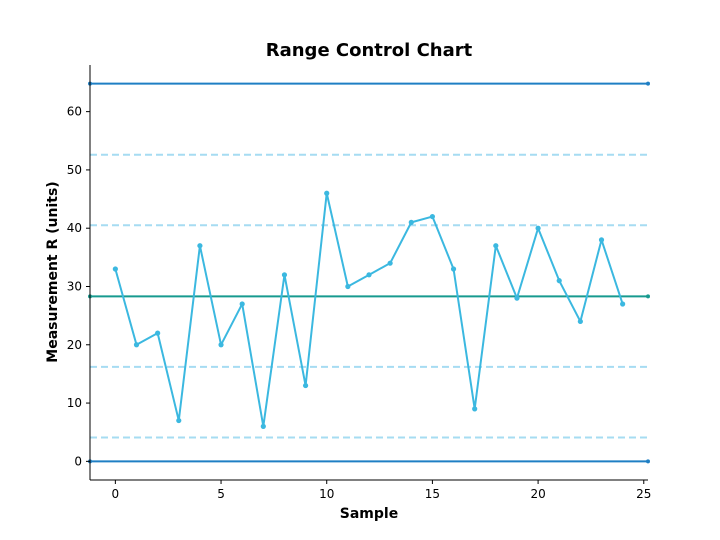 The height and width of the screenshot is (540, 720). What do you see at coordinates (78, 461) in the screenshot?
I see `y-tick-label: 0` at bounding box center [78, 461].